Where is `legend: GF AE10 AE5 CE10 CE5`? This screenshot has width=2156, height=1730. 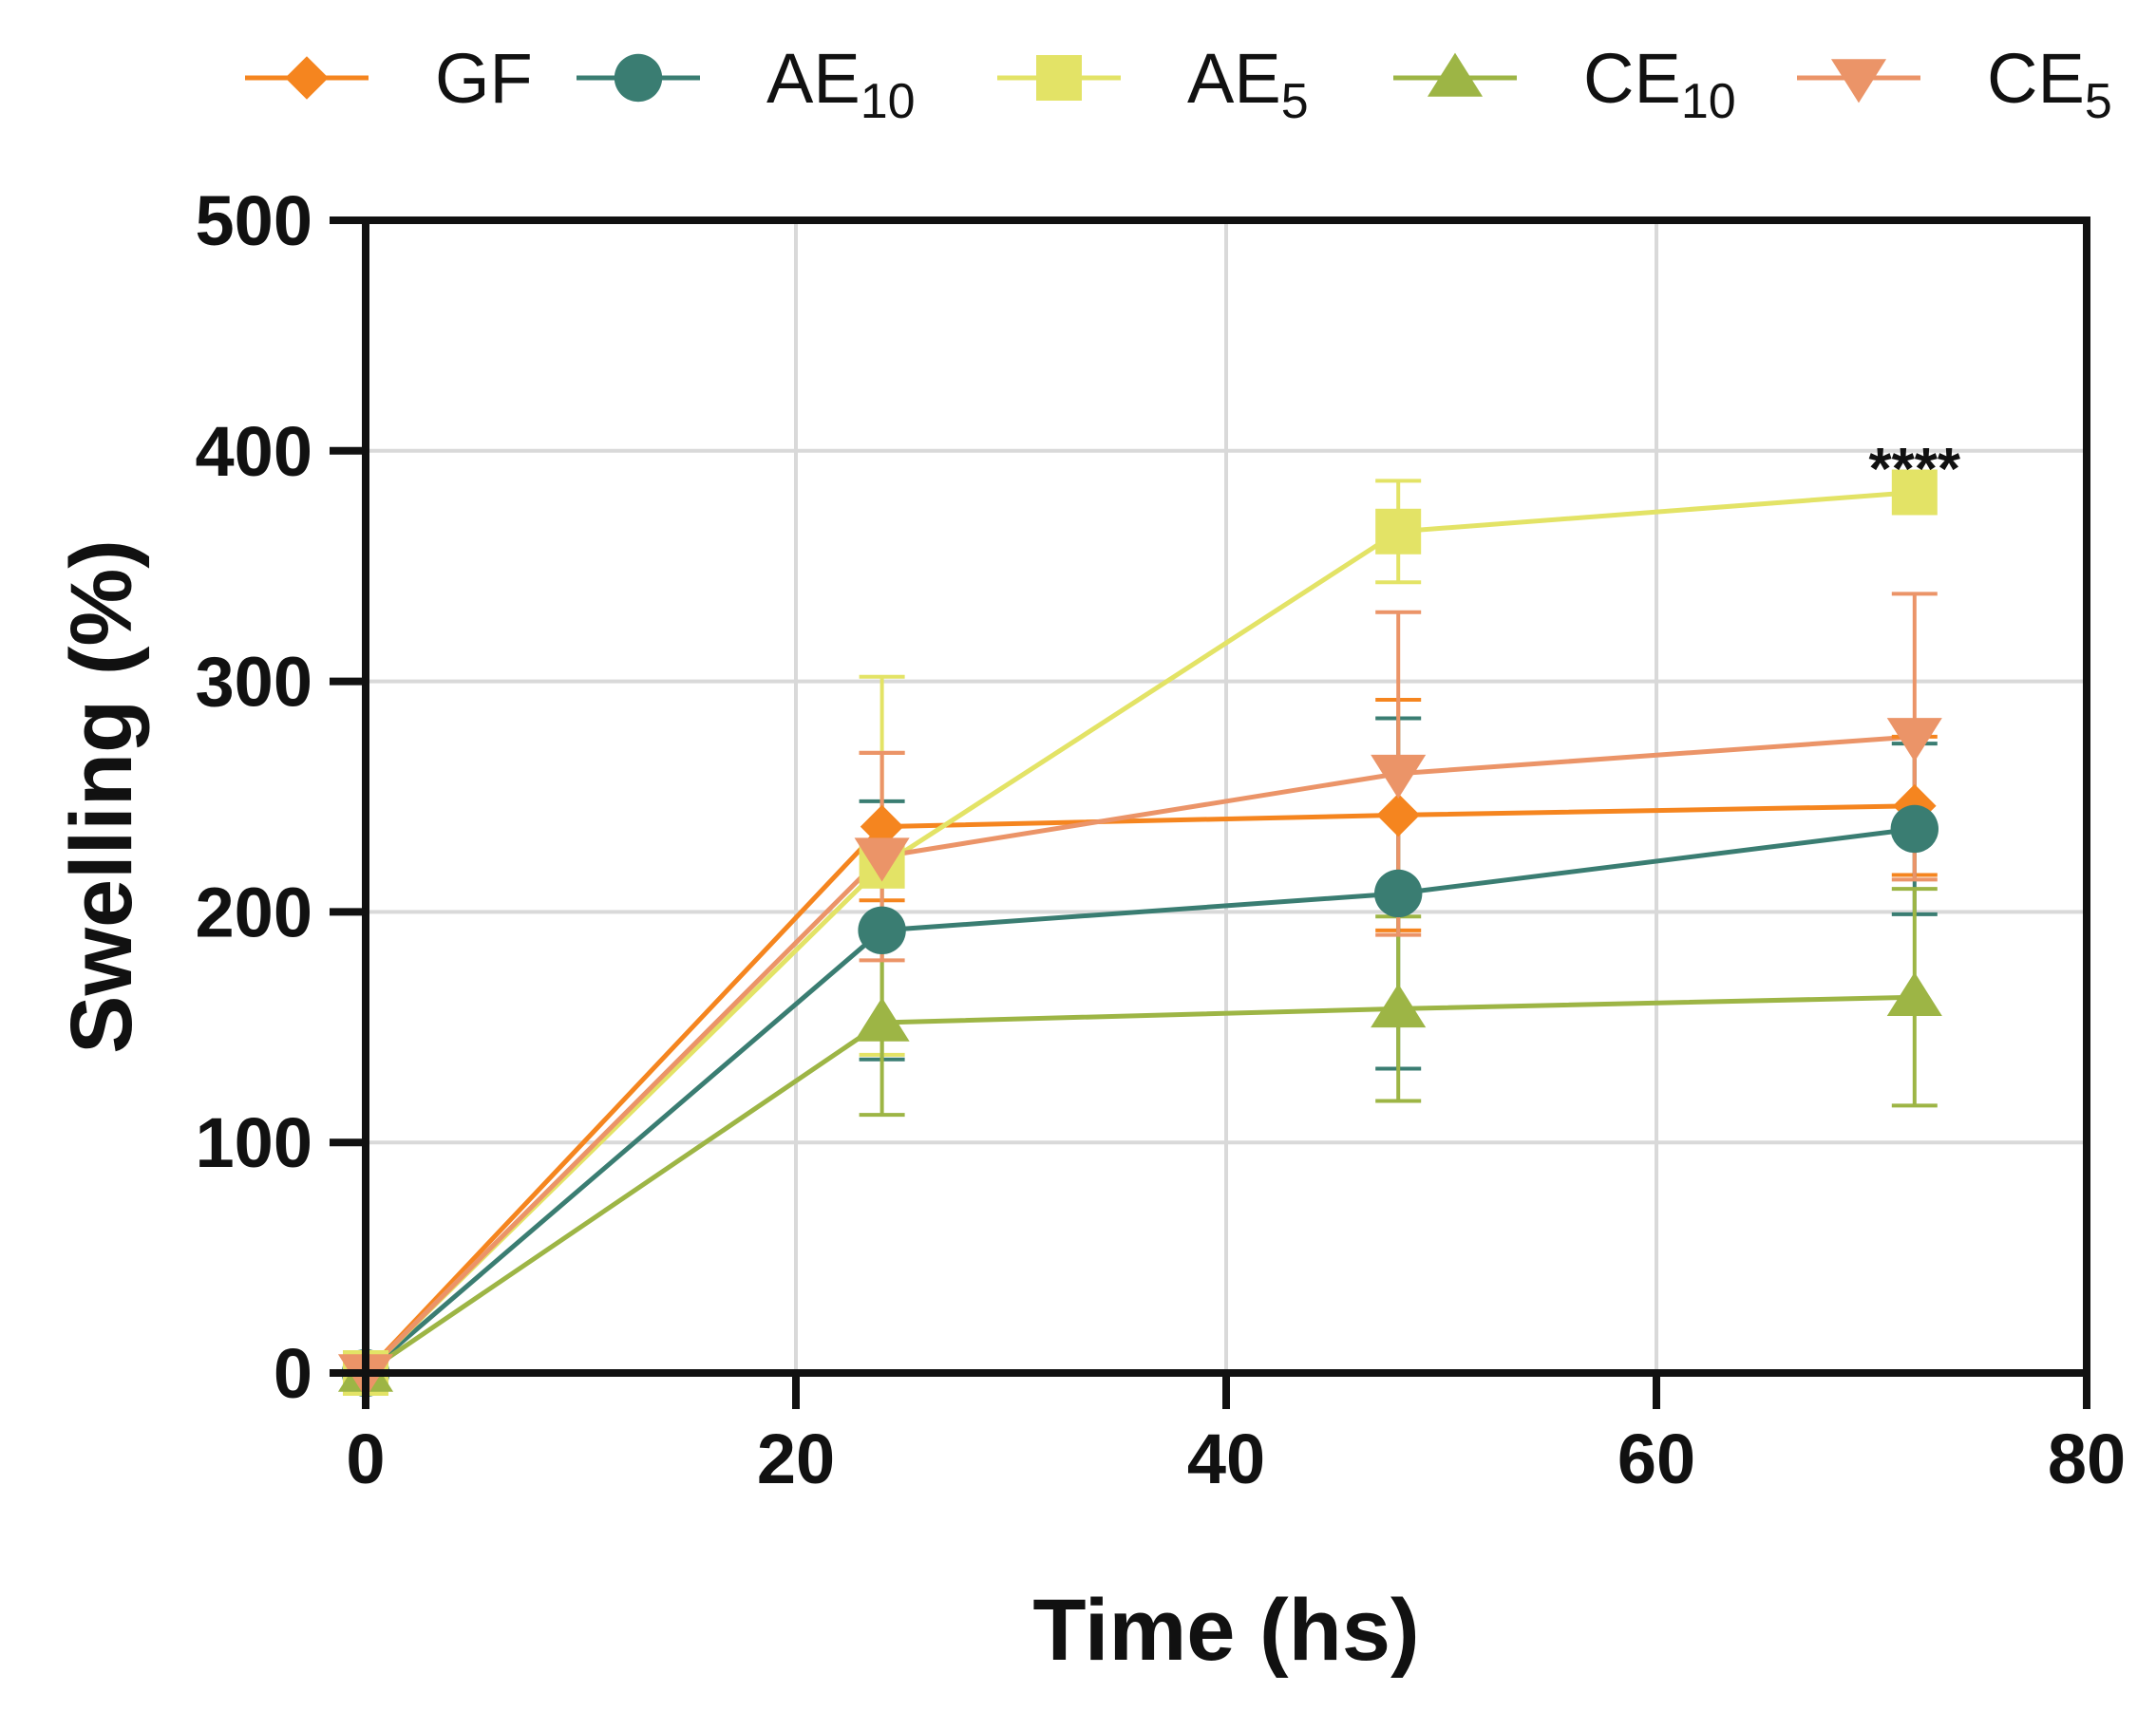
legend: GF AE10 AE5 CE10 CE5 is located at coordinates (1178, 84).